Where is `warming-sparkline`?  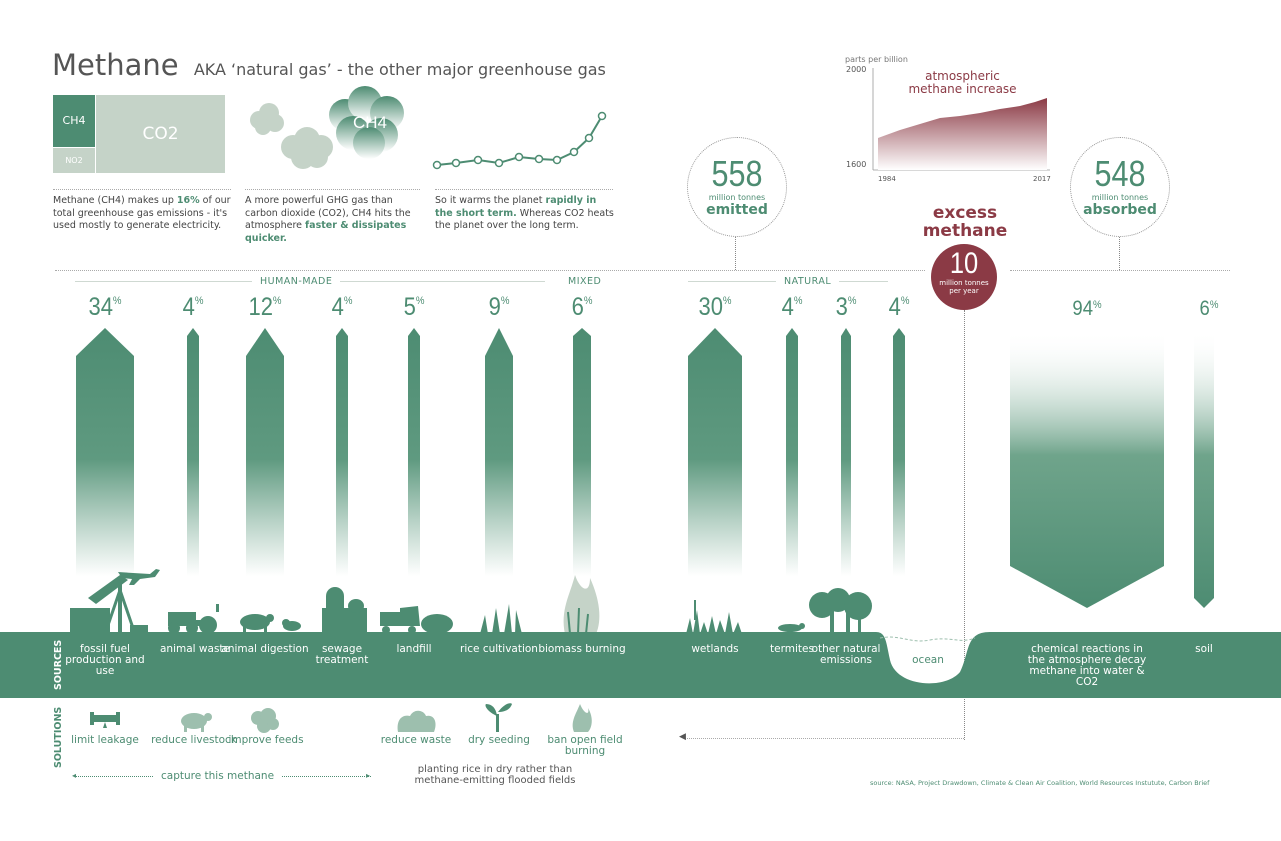
warming-sparkline is located at coordinates (519, 140).